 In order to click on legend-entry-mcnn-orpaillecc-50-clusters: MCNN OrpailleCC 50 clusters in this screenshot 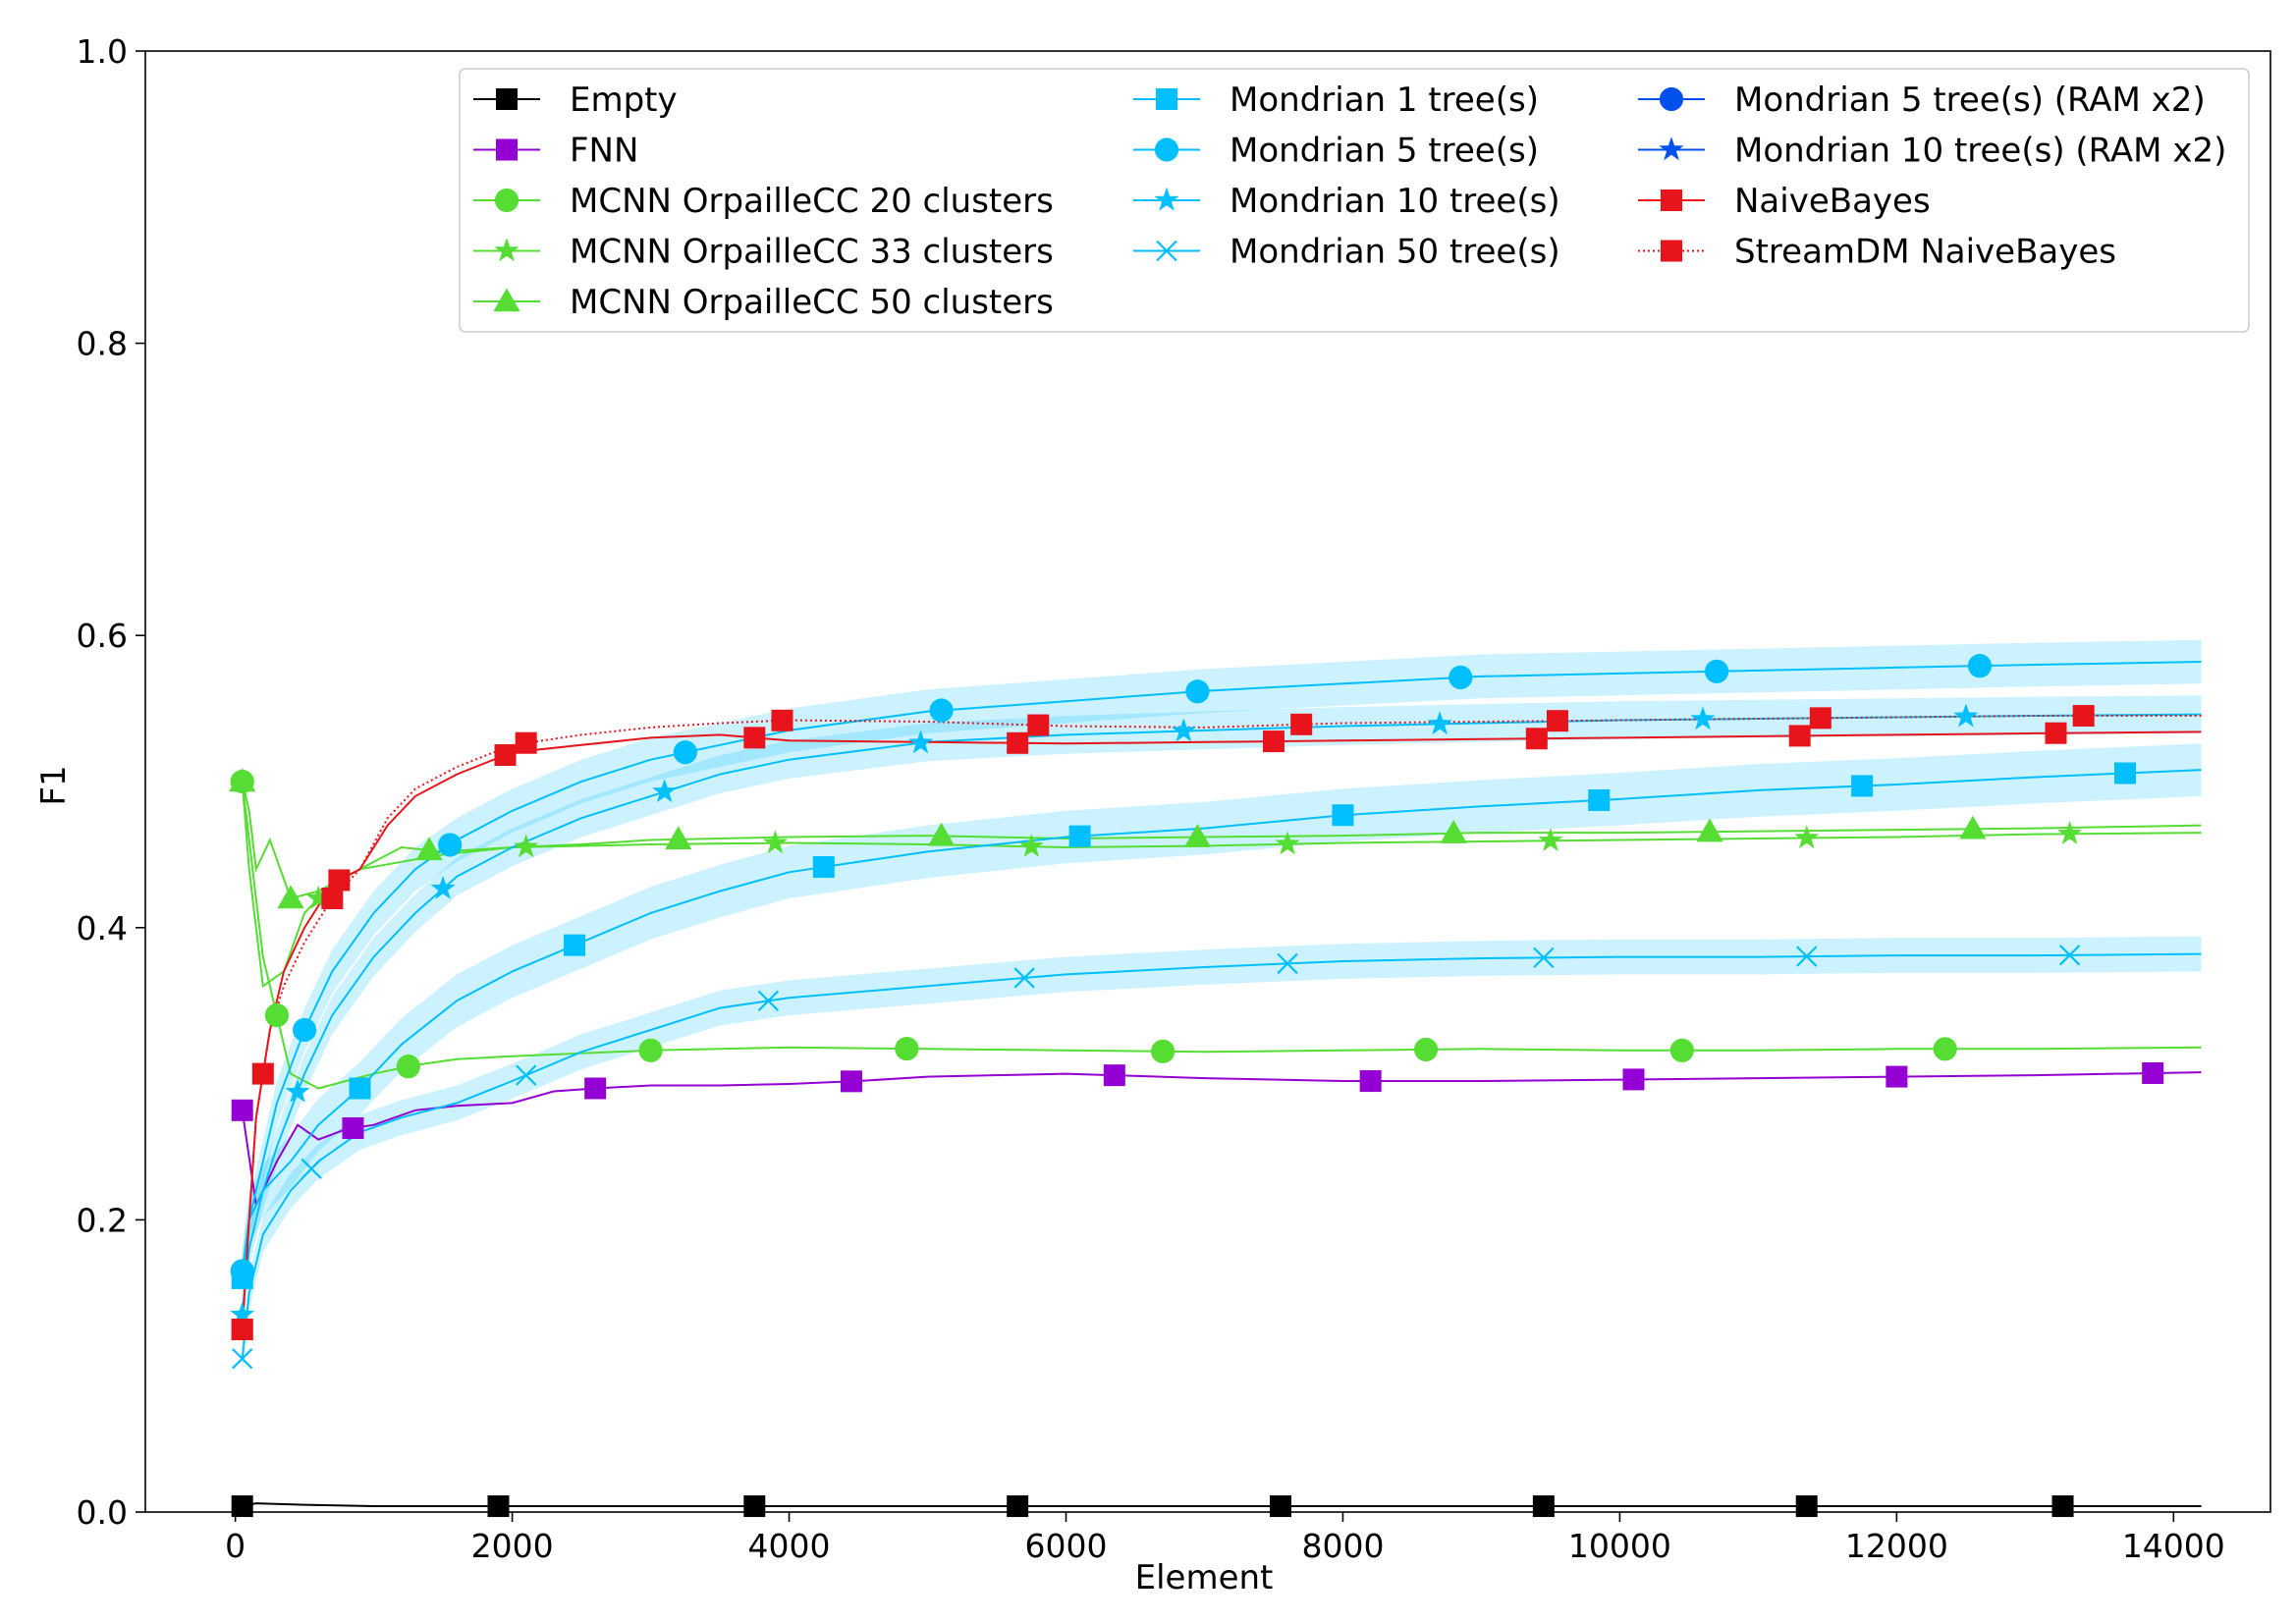, I will do `click(763, 302)`.